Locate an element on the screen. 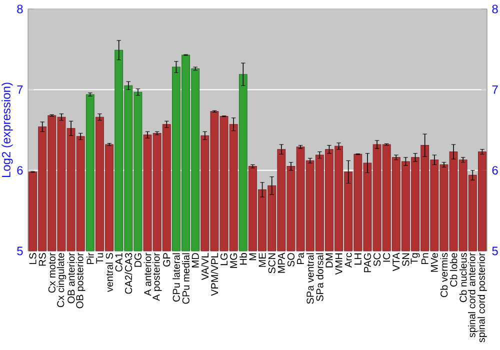  x-tick-label: VTA is located at coordinates (396, 262).